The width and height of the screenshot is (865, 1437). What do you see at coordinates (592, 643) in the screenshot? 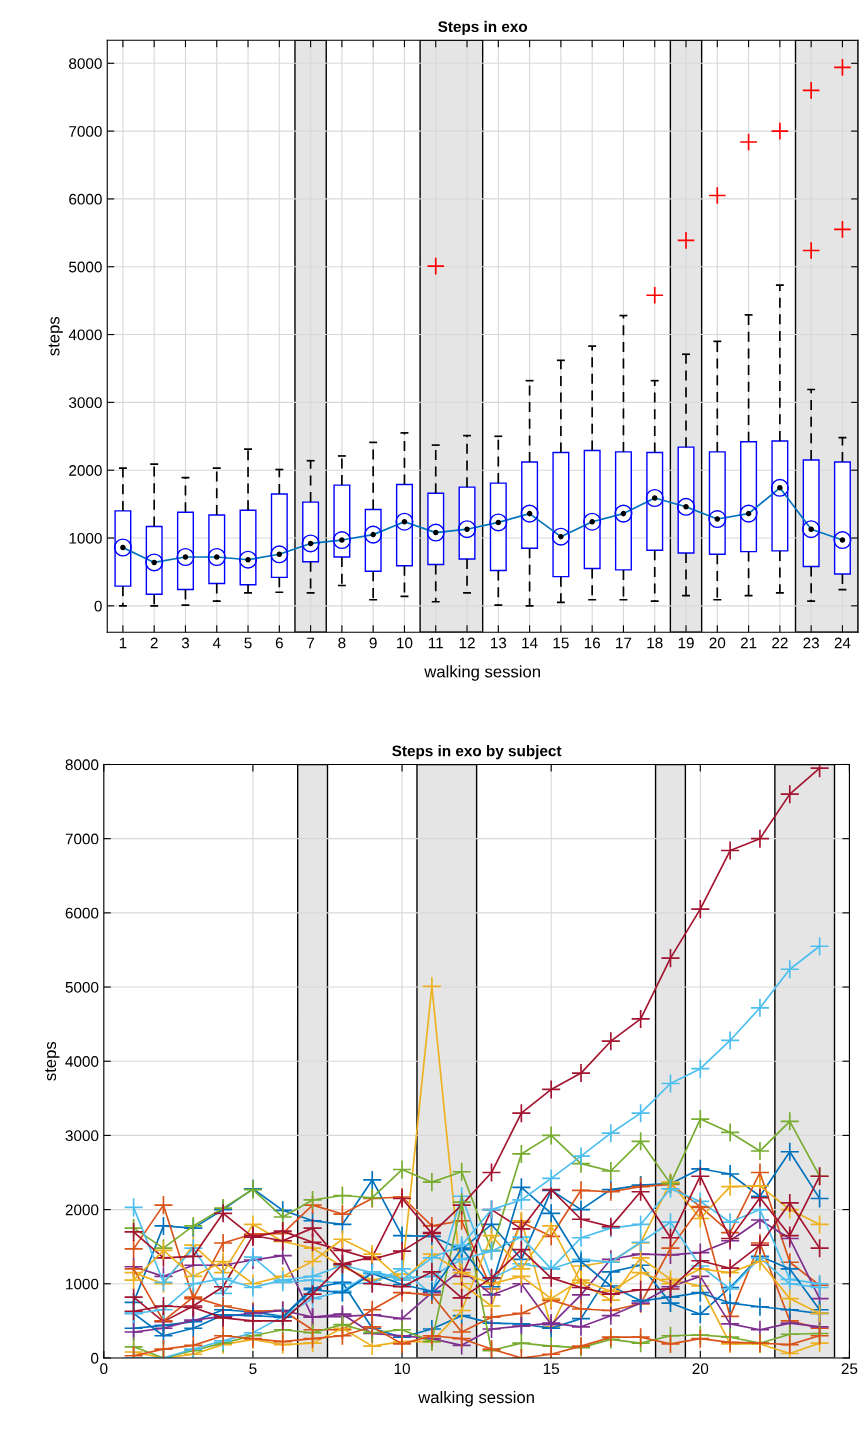
I see `x-tick-label: 16` at bounding box center [592, 643].